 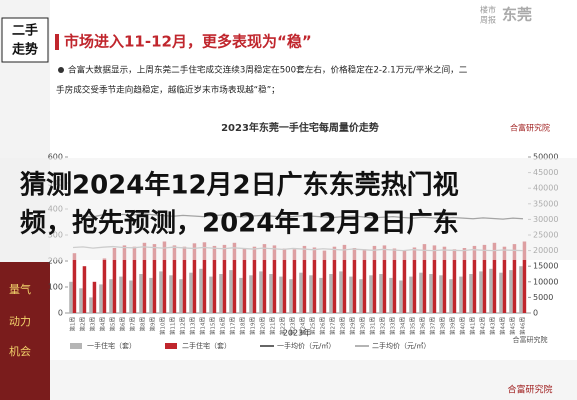 What do you see at coordinates (503, 326) in the screenshot?
I see `x-tick-label: 第44周` at bounding box center [503, 326].